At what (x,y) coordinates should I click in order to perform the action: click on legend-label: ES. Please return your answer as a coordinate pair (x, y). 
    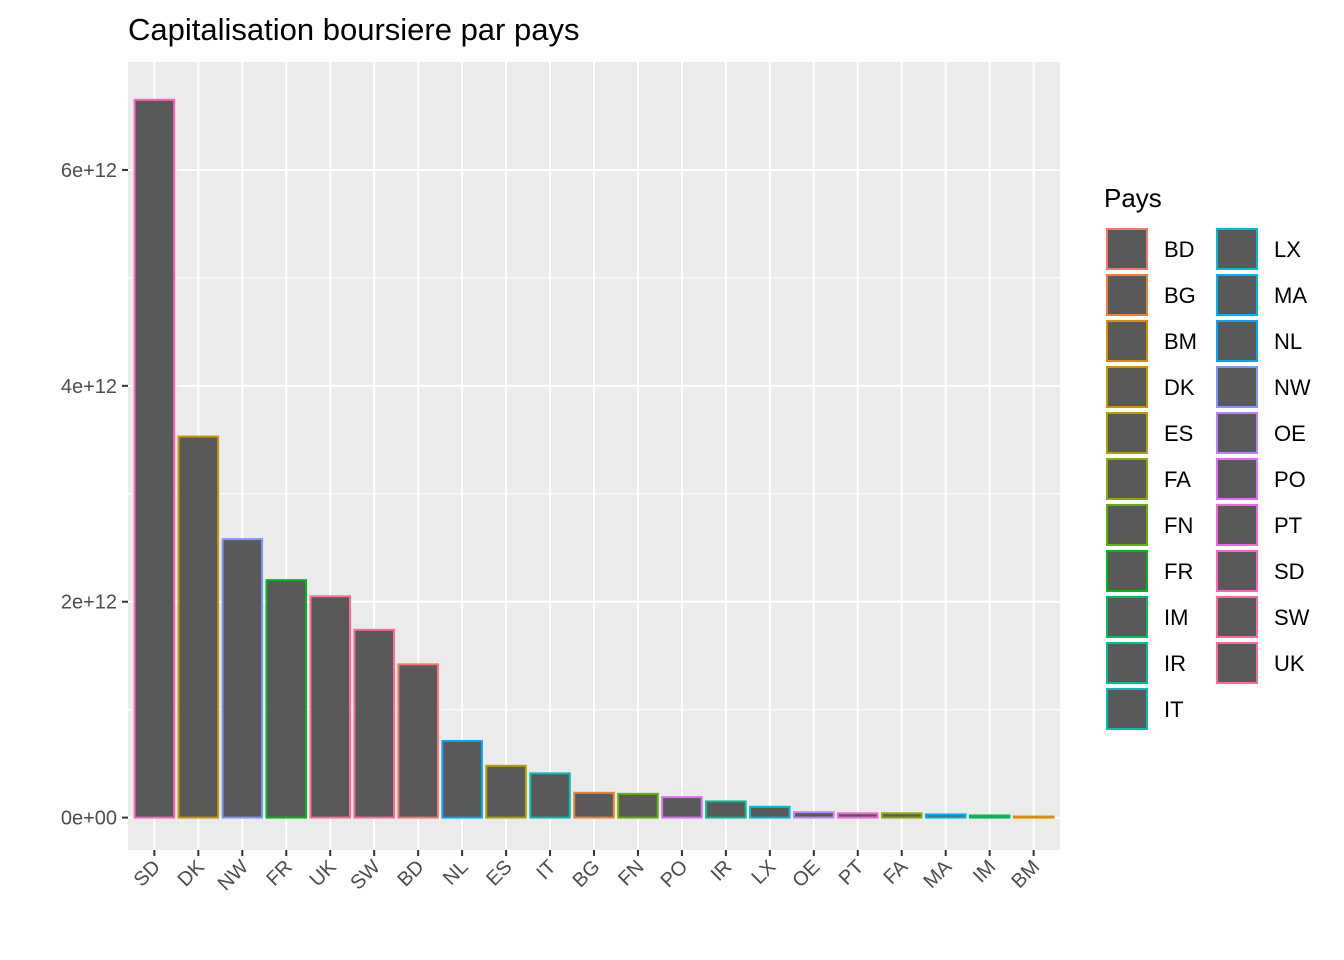
    Looking at the image, I should click on (1178, 433).